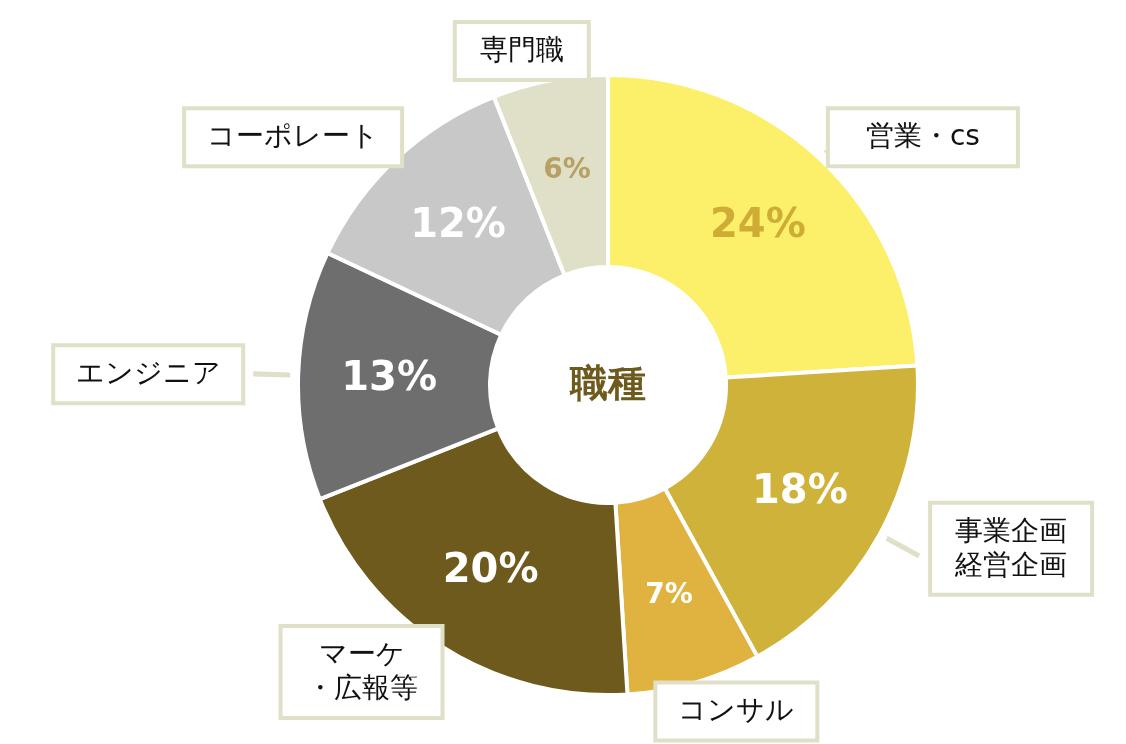  I want to click on slice-label: マーケ・広報等, so click(361, 671).